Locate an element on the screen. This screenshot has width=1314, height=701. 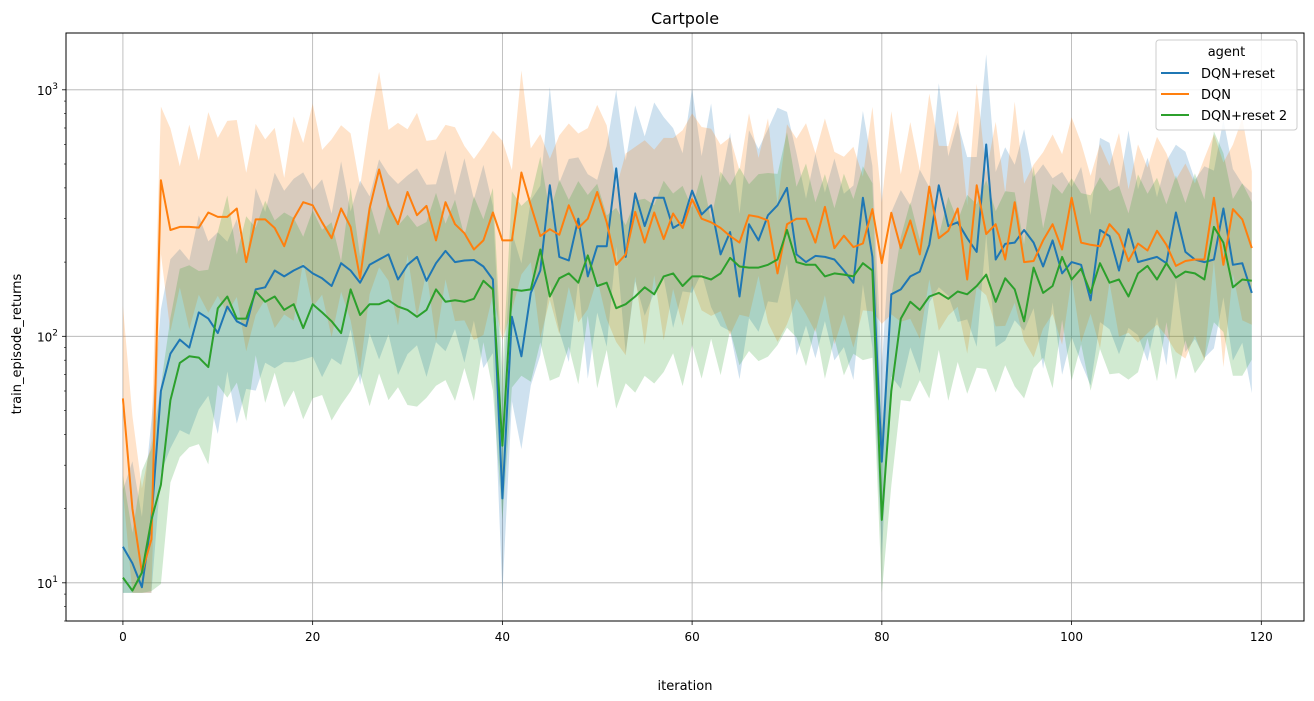
legend-title: agent is located at coordinates (1227, 52).